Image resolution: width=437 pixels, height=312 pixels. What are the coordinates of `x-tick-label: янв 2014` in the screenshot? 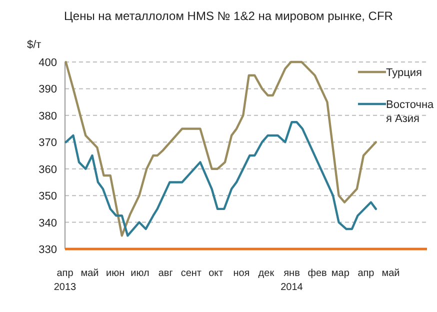 It's located at (292, 280).